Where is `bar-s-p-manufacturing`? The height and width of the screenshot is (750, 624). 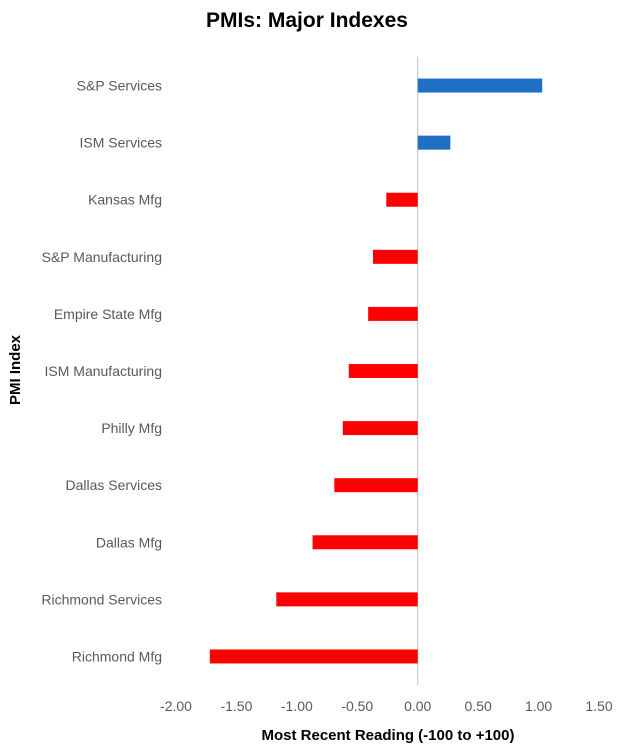 bar-s-p-manufacturing is located at coordinates (395, 256).